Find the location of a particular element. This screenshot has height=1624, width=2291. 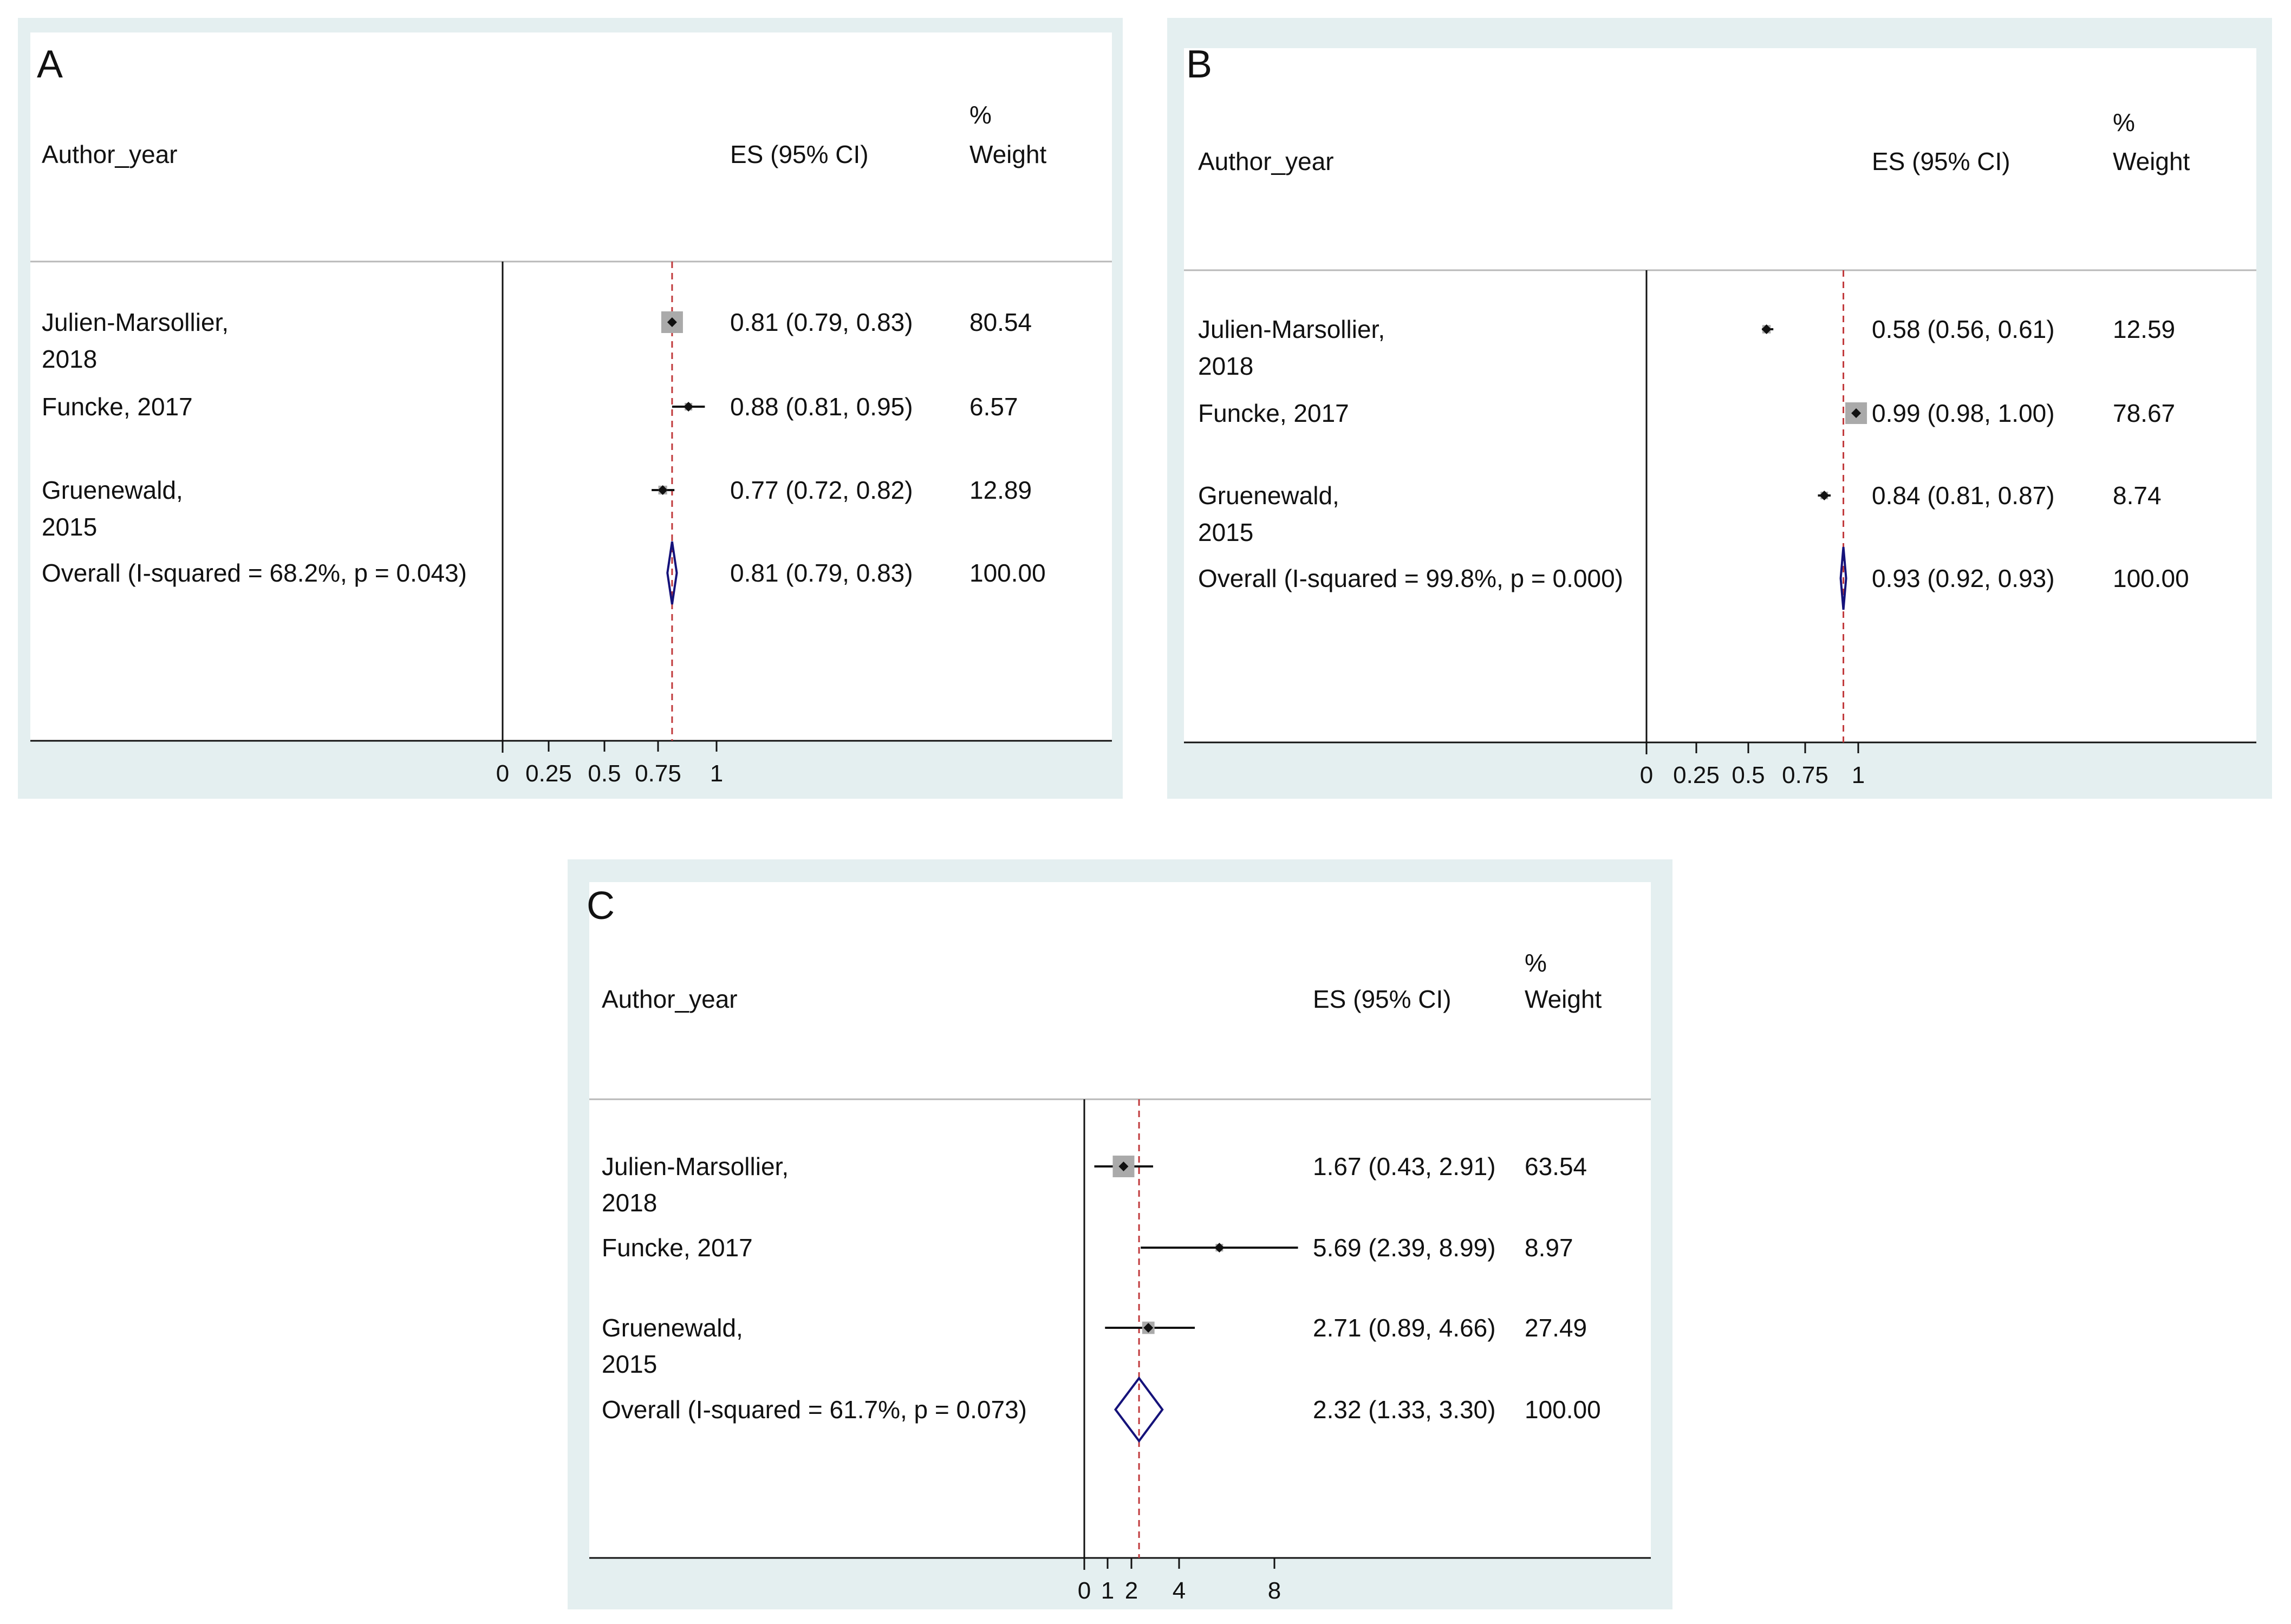

study-weight: 12.89 is located at coordinates (1000, 490).